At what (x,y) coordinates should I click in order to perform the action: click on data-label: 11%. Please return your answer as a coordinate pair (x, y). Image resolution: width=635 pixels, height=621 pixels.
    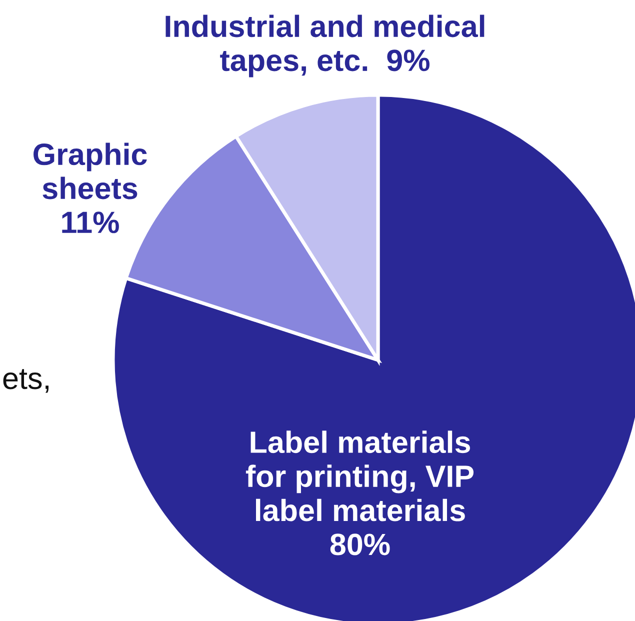
    Looking at the image, I should click on (90, 223).